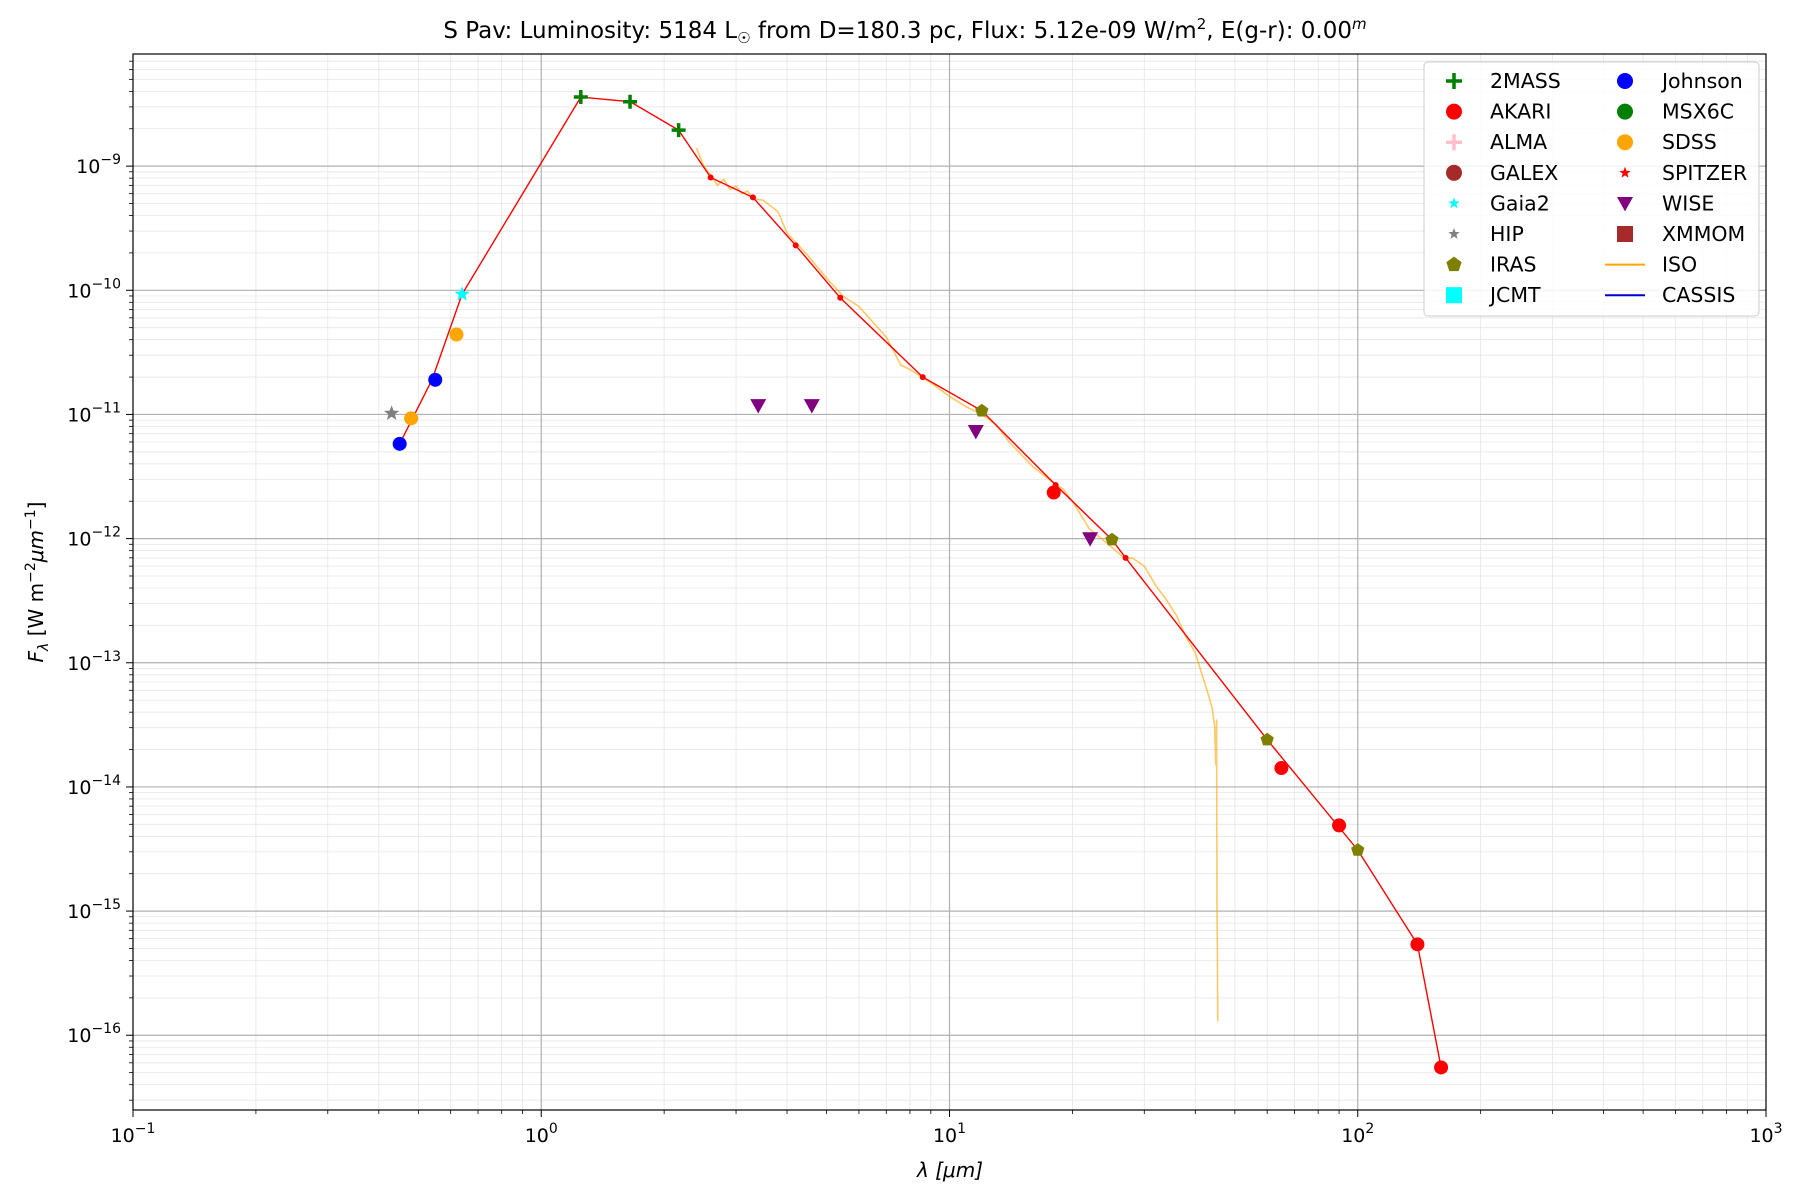  Describe the element at coordinates (462, 293) in the screenshot. I see `gaia2-point` at that location.